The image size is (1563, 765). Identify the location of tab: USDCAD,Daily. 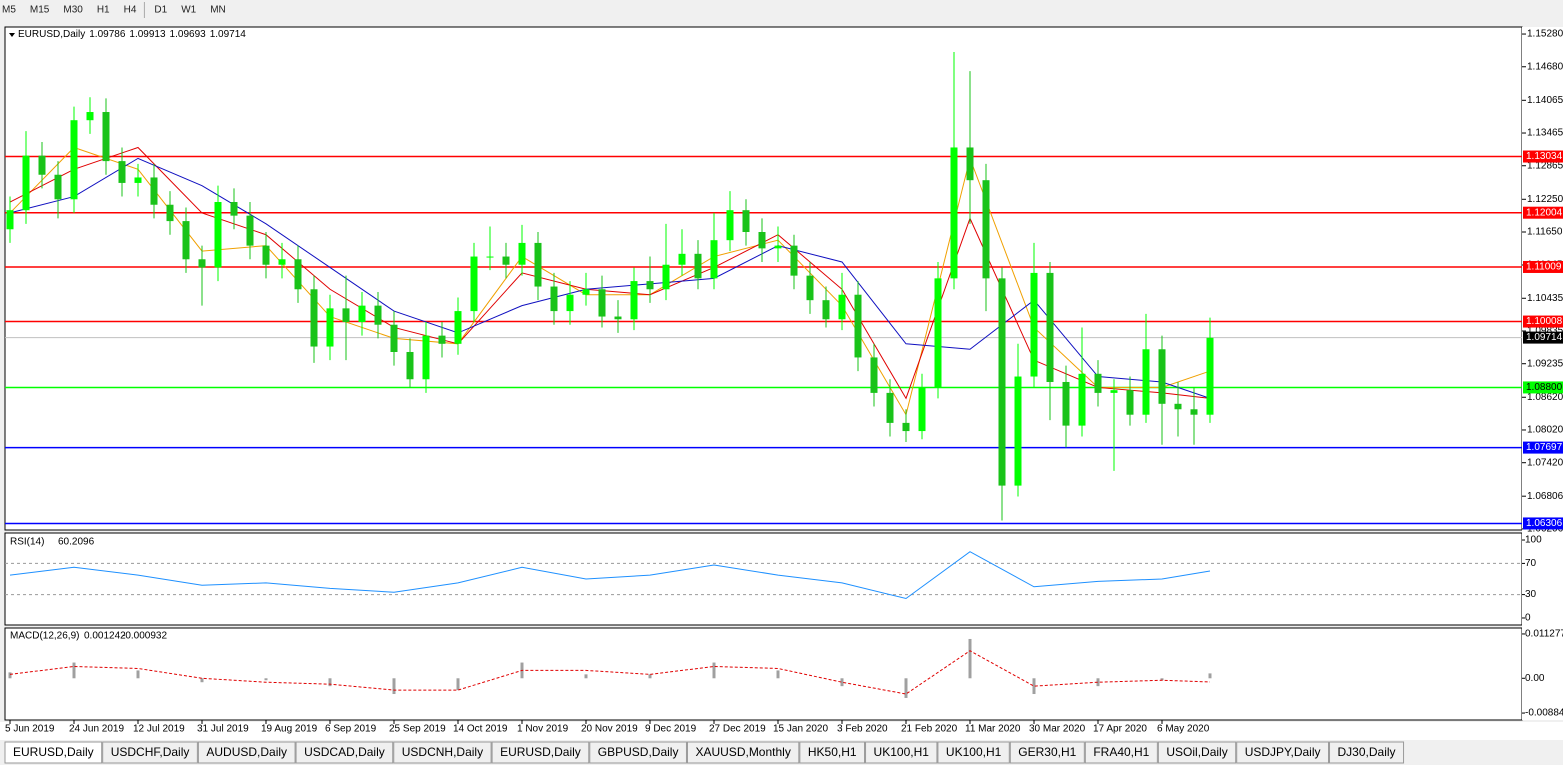
(344, 752).